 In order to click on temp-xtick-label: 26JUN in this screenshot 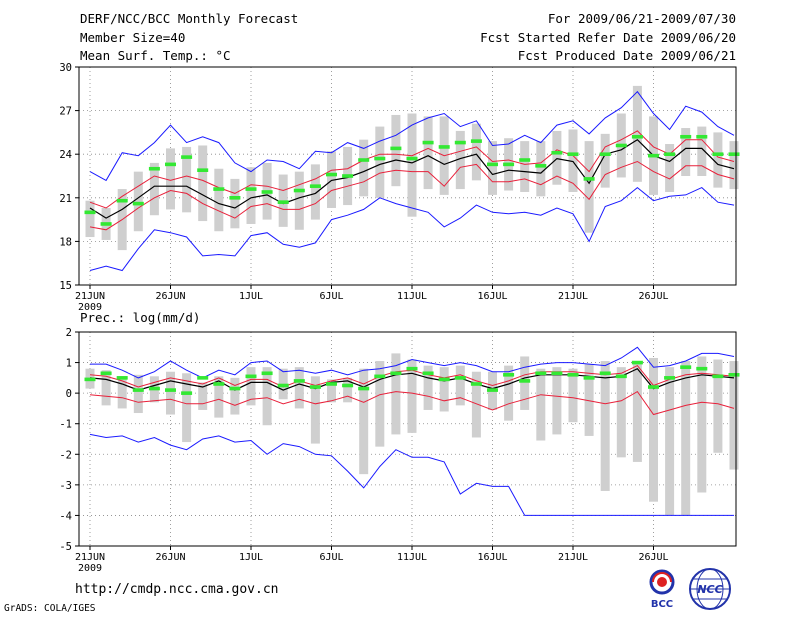, I will do `click(170, 296)`.